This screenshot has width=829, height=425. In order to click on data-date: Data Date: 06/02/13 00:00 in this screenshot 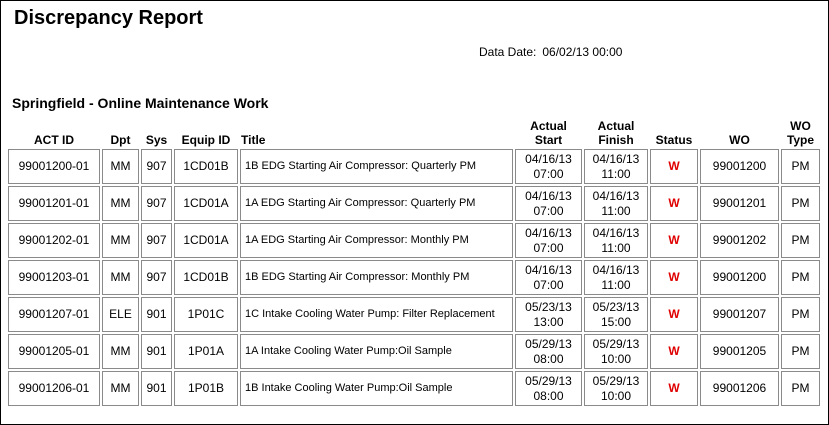, I will do `click(550, 52)`.